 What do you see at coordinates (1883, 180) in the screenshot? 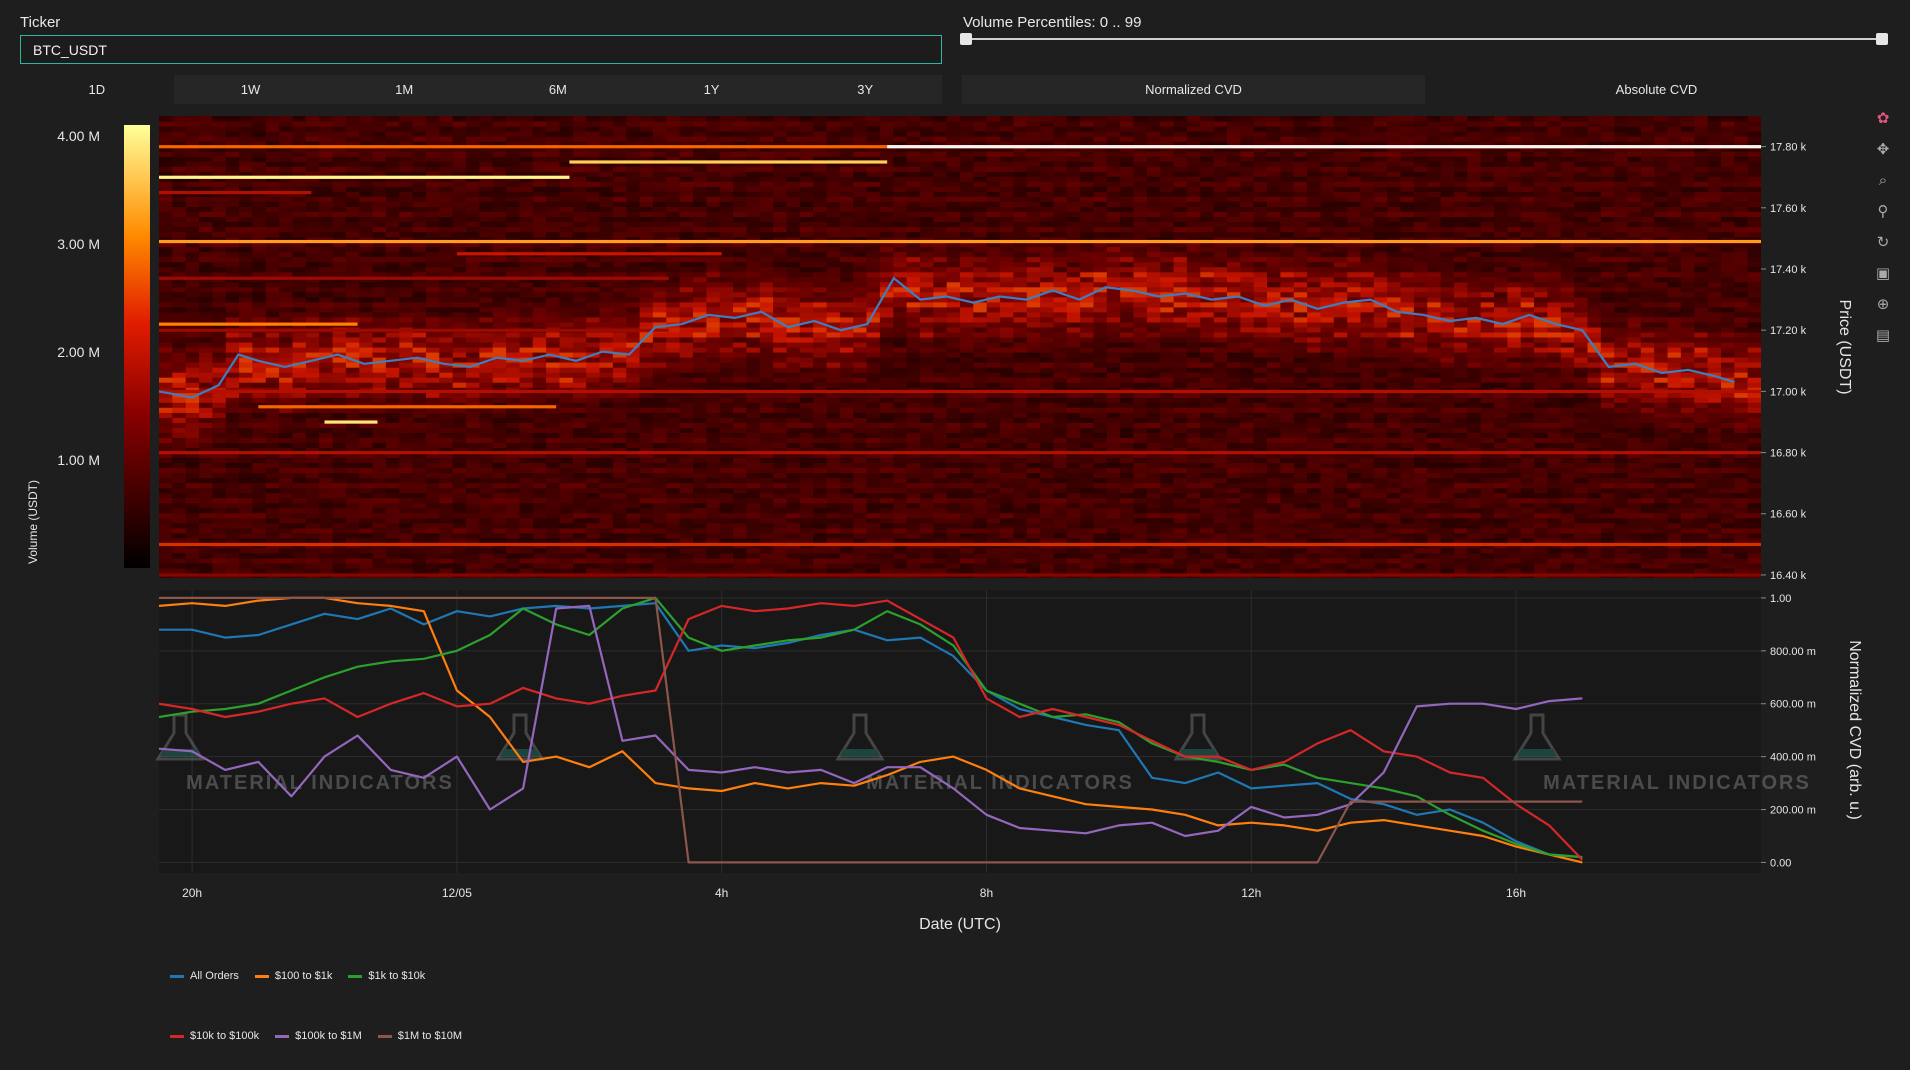
I see `zoom-icon: ⌕` at bounding box center [1883, 180].